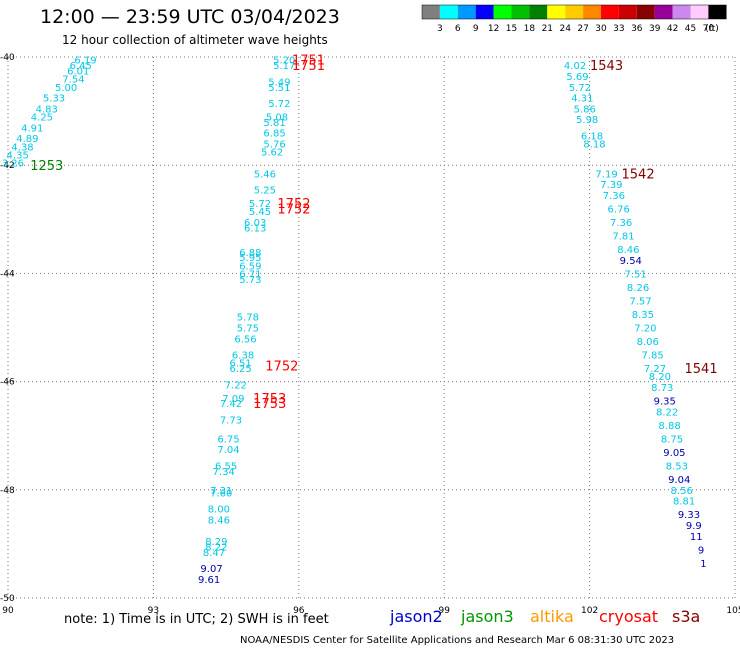 This screenshot has height=650, width=740. Describe the element at coordinates (279, 82) in the screenshot. I see `swh-value-label: 5.49` at that location.